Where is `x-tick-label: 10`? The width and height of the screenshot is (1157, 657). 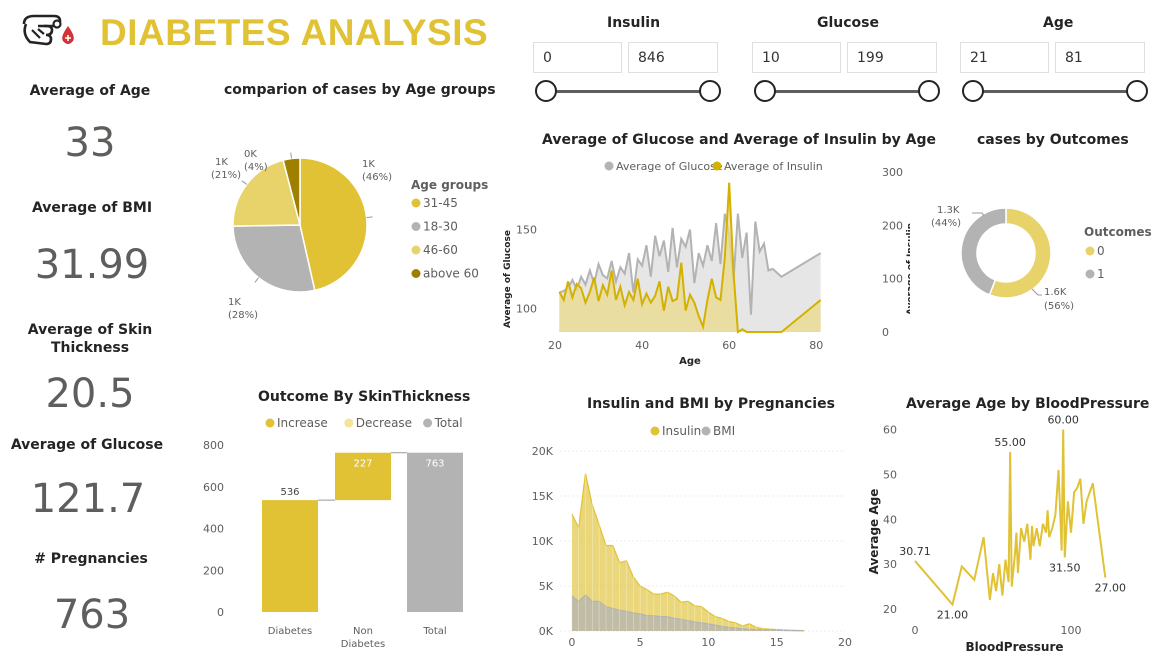
x-tick-label: 10 is located at coordinates (708, 642).